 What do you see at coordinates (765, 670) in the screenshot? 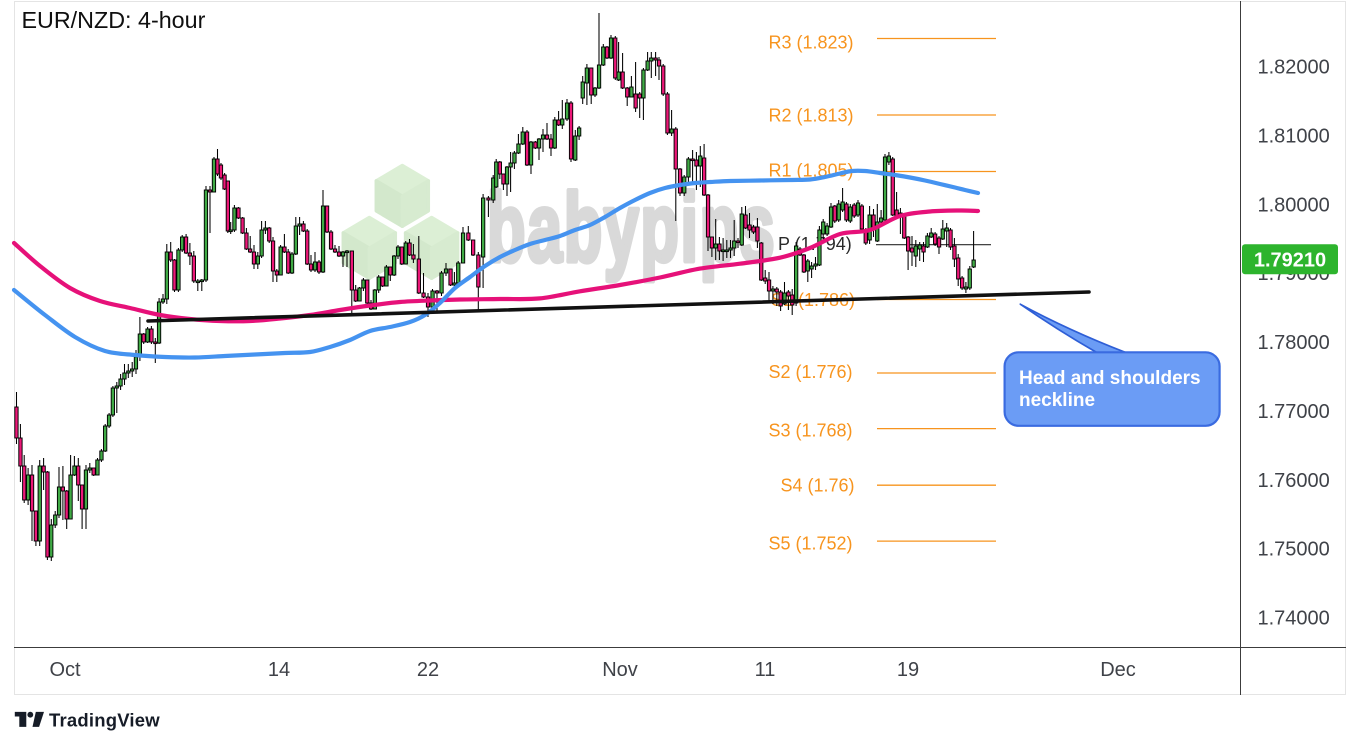
I see `svg-text: 11` at bounding box center [765, 670].